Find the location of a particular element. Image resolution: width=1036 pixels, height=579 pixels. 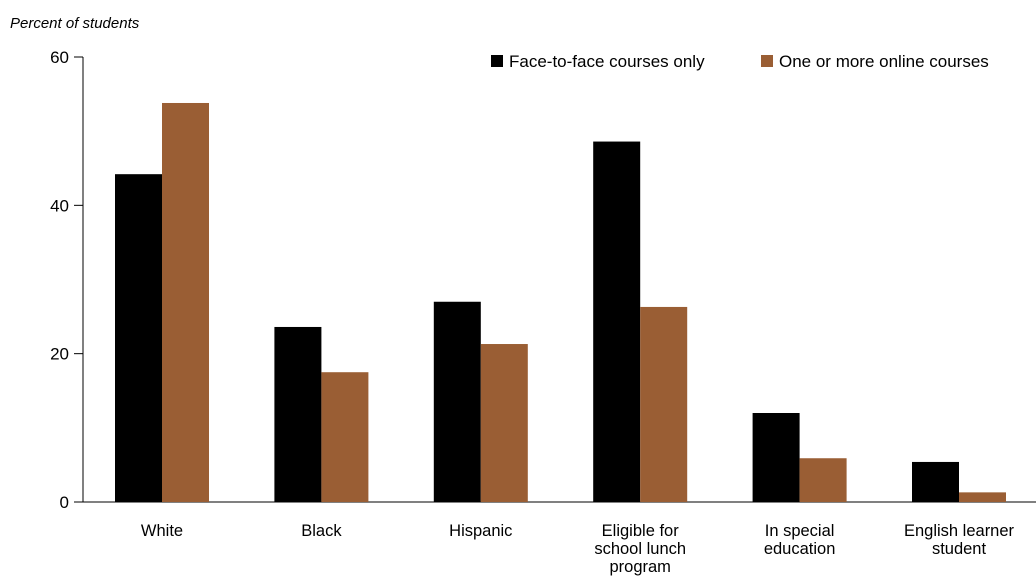

x-tick-label: Hispanic is located at coordinates (480, 531).